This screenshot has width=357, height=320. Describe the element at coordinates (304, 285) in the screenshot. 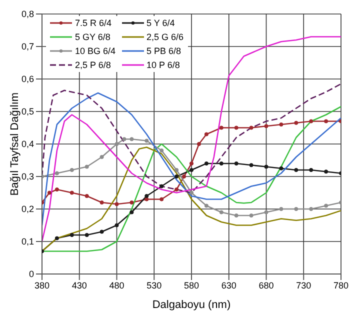

I see `x-tick-label: 730` at that location.